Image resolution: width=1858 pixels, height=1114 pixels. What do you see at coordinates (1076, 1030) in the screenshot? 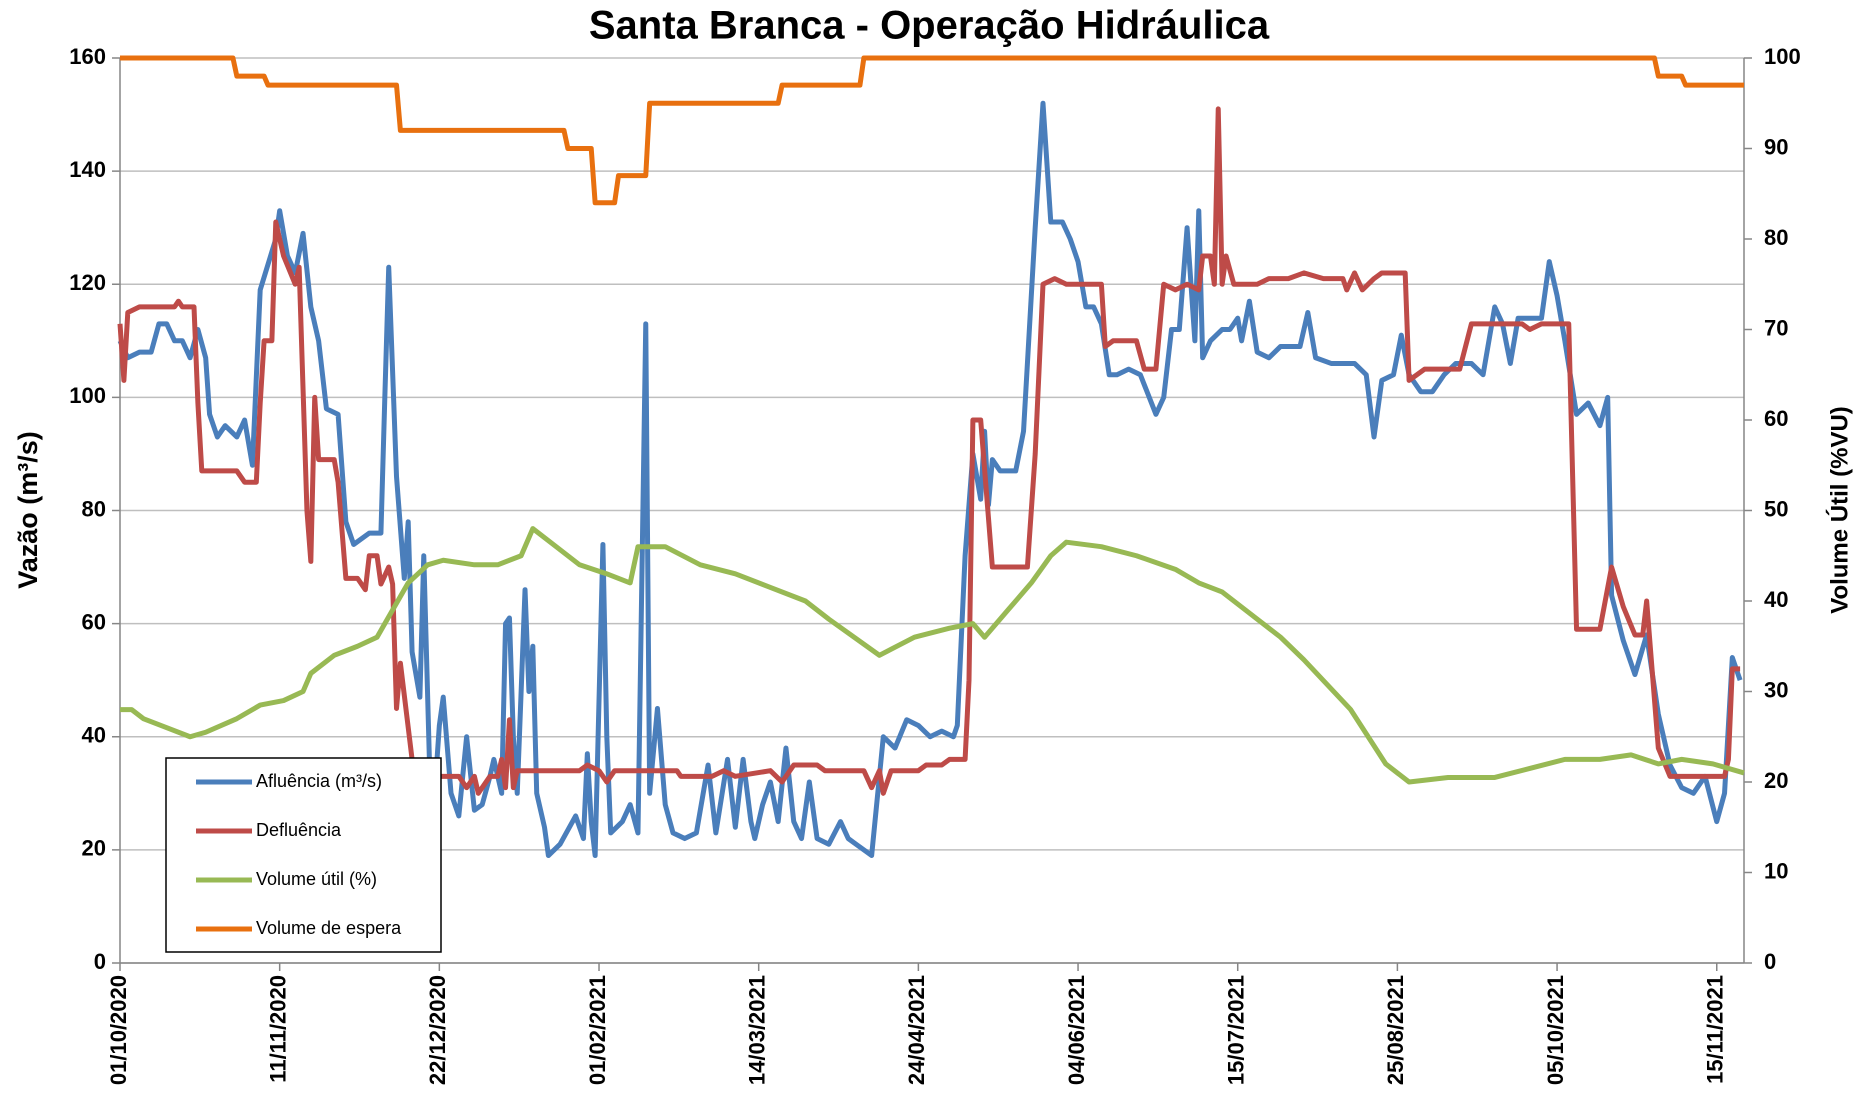
I see `x-tick-label: 04/06/2021` at bounding box center [1076, 1030].